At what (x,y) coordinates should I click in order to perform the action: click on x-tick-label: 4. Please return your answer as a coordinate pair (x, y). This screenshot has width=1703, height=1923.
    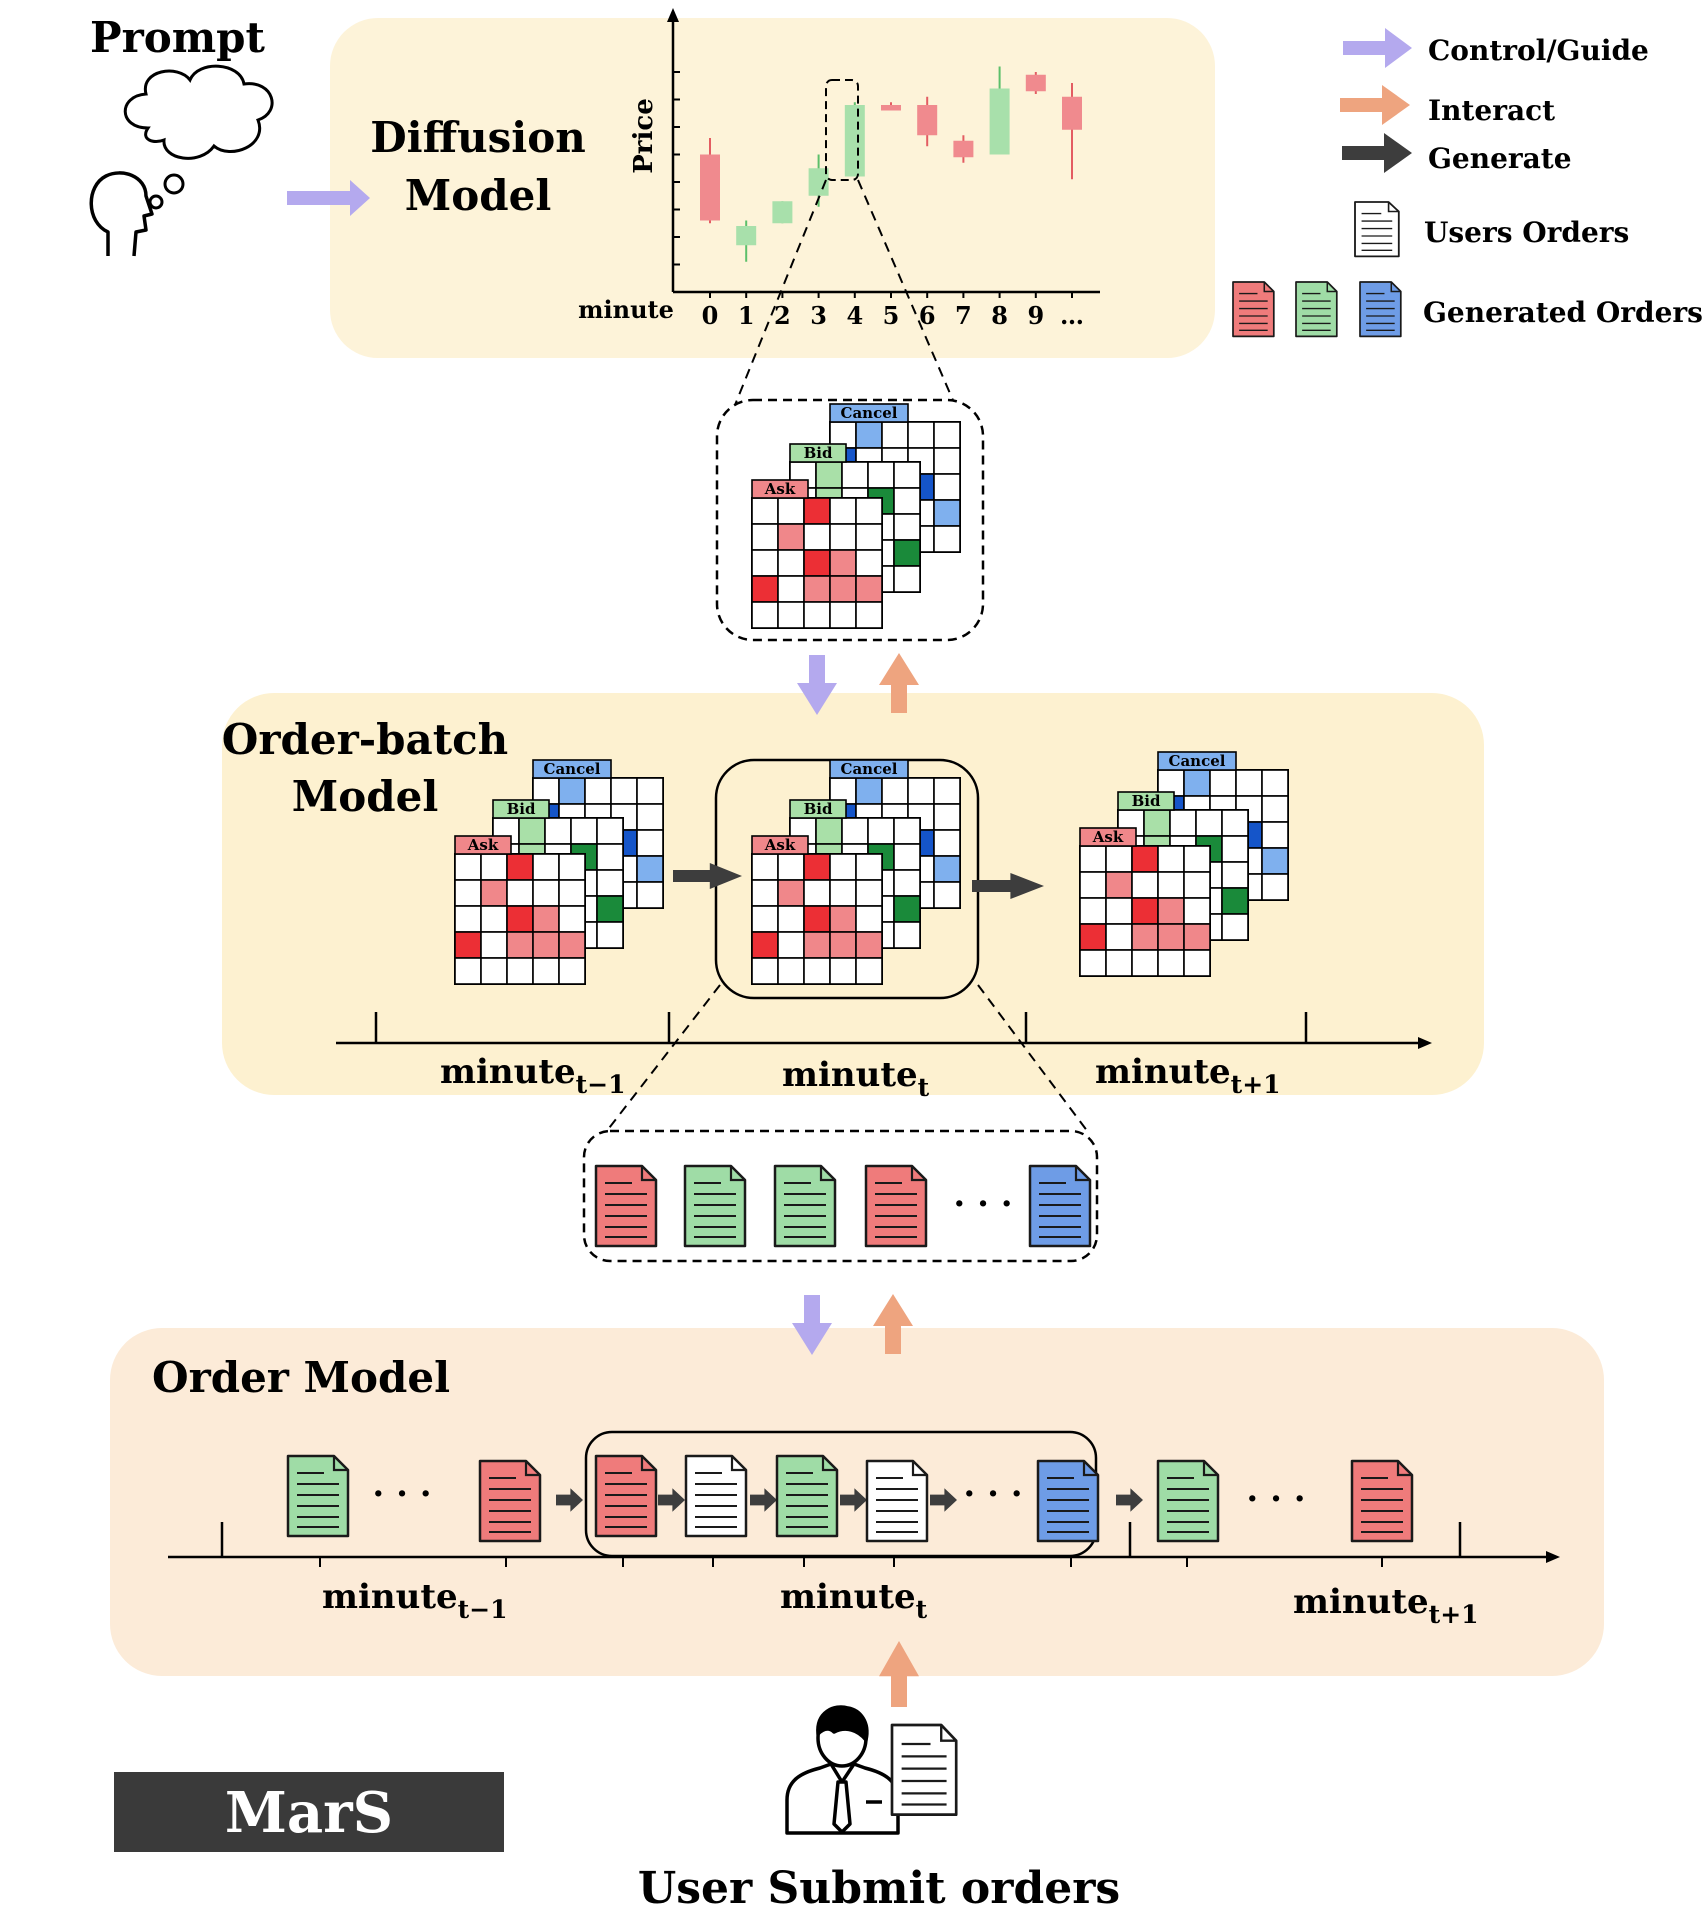
    Looking at the image, I should click on (854, 315).